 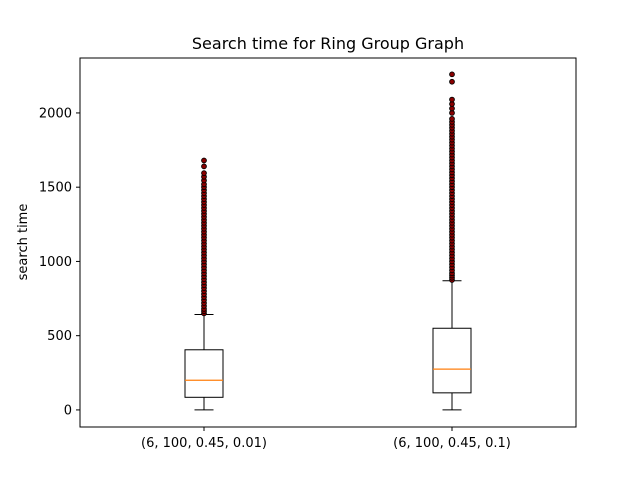 I want to click on y-tick-label: 0, so click(x=68, y=410).